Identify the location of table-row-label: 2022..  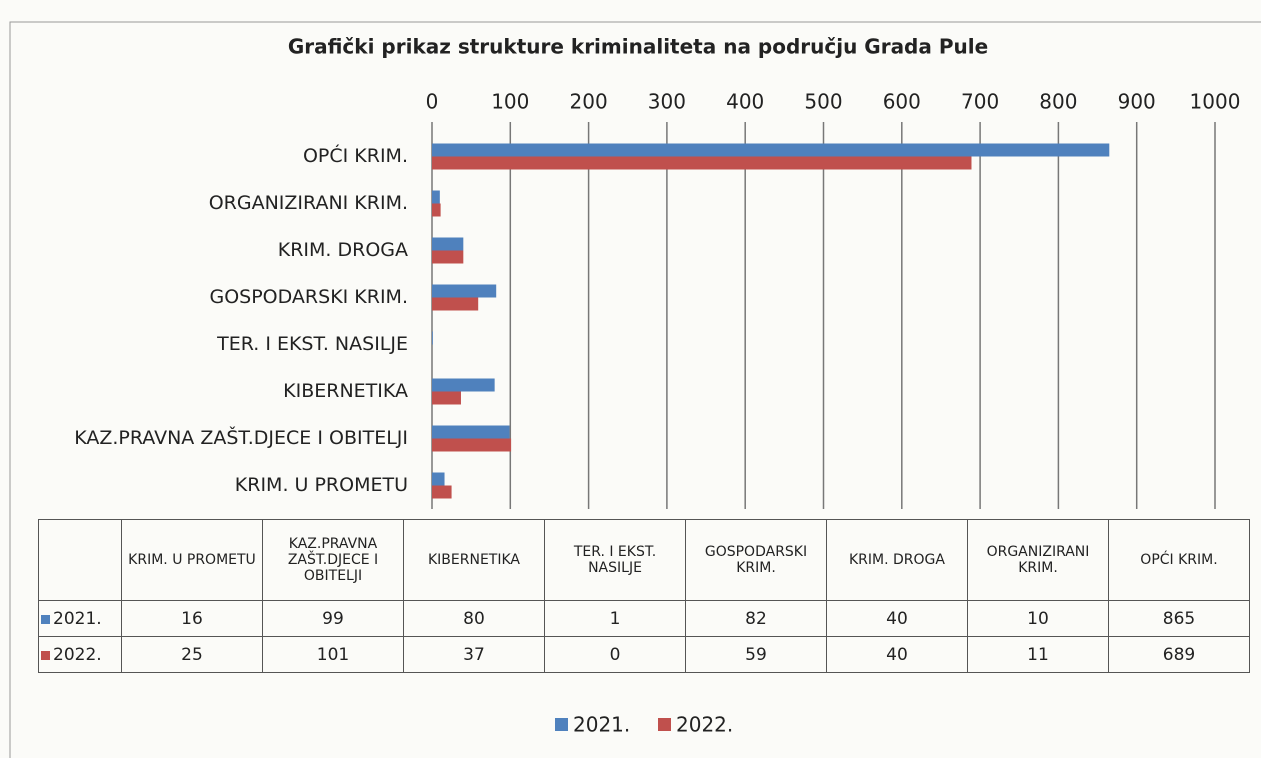
(80, 654).